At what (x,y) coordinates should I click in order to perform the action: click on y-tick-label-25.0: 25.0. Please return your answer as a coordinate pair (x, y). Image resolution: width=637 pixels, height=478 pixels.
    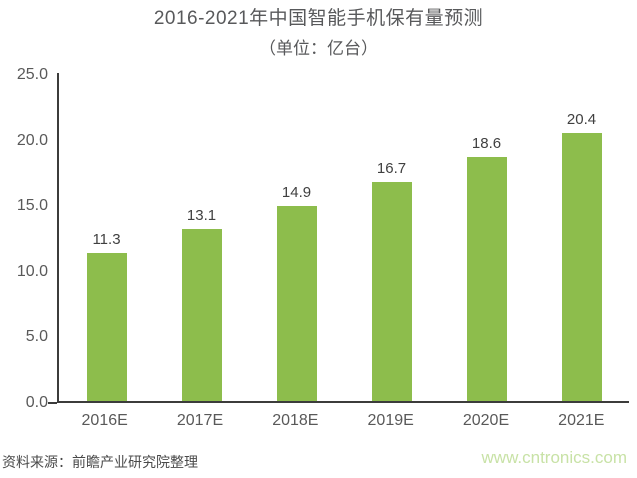
    Looking at the image, I should click on (32, 74).